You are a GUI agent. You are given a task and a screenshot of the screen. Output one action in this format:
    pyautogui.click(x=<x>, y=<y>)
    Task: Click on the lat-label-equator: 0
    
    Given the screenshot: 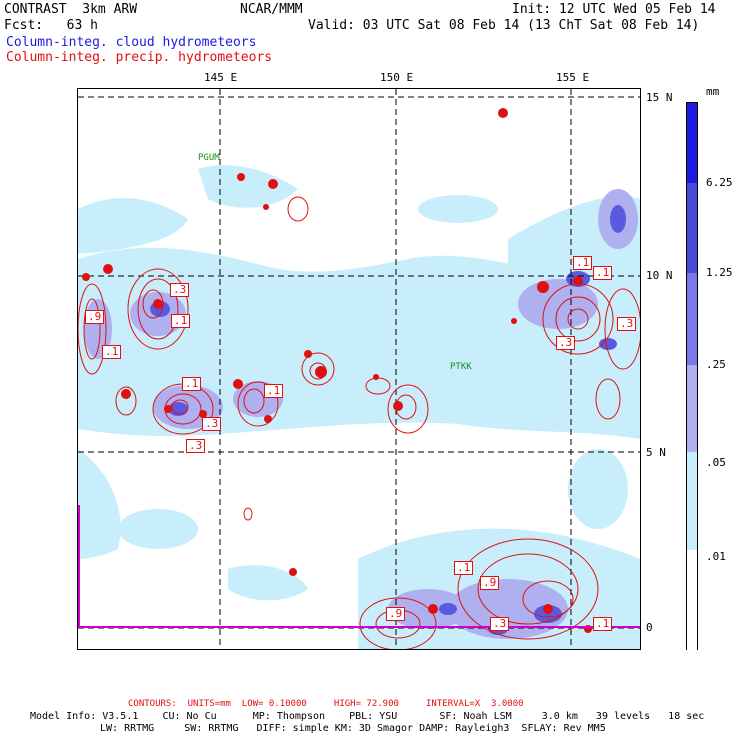 What is the action you would take?
    pyautogui.click(x=649, y=627)
    